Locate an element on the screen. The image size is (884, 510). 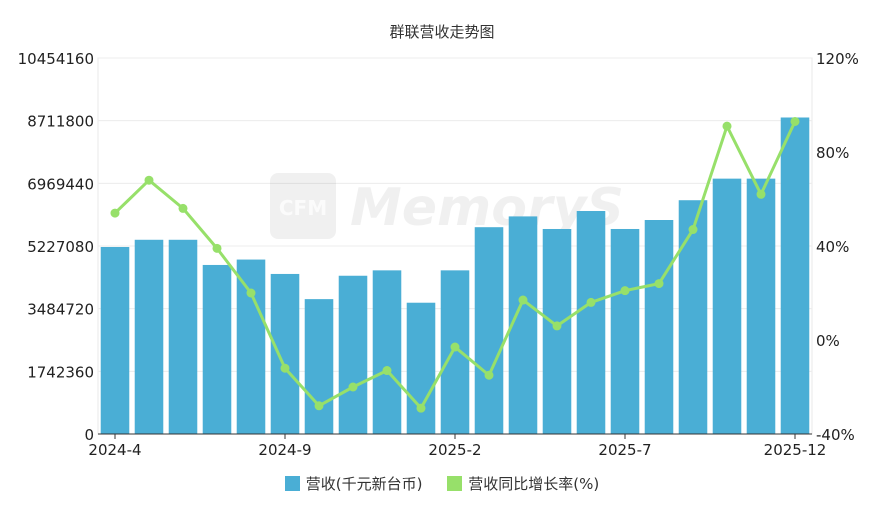
legend-item-revenue: 营收(千元新台币) is located at coordinates (353, 483).